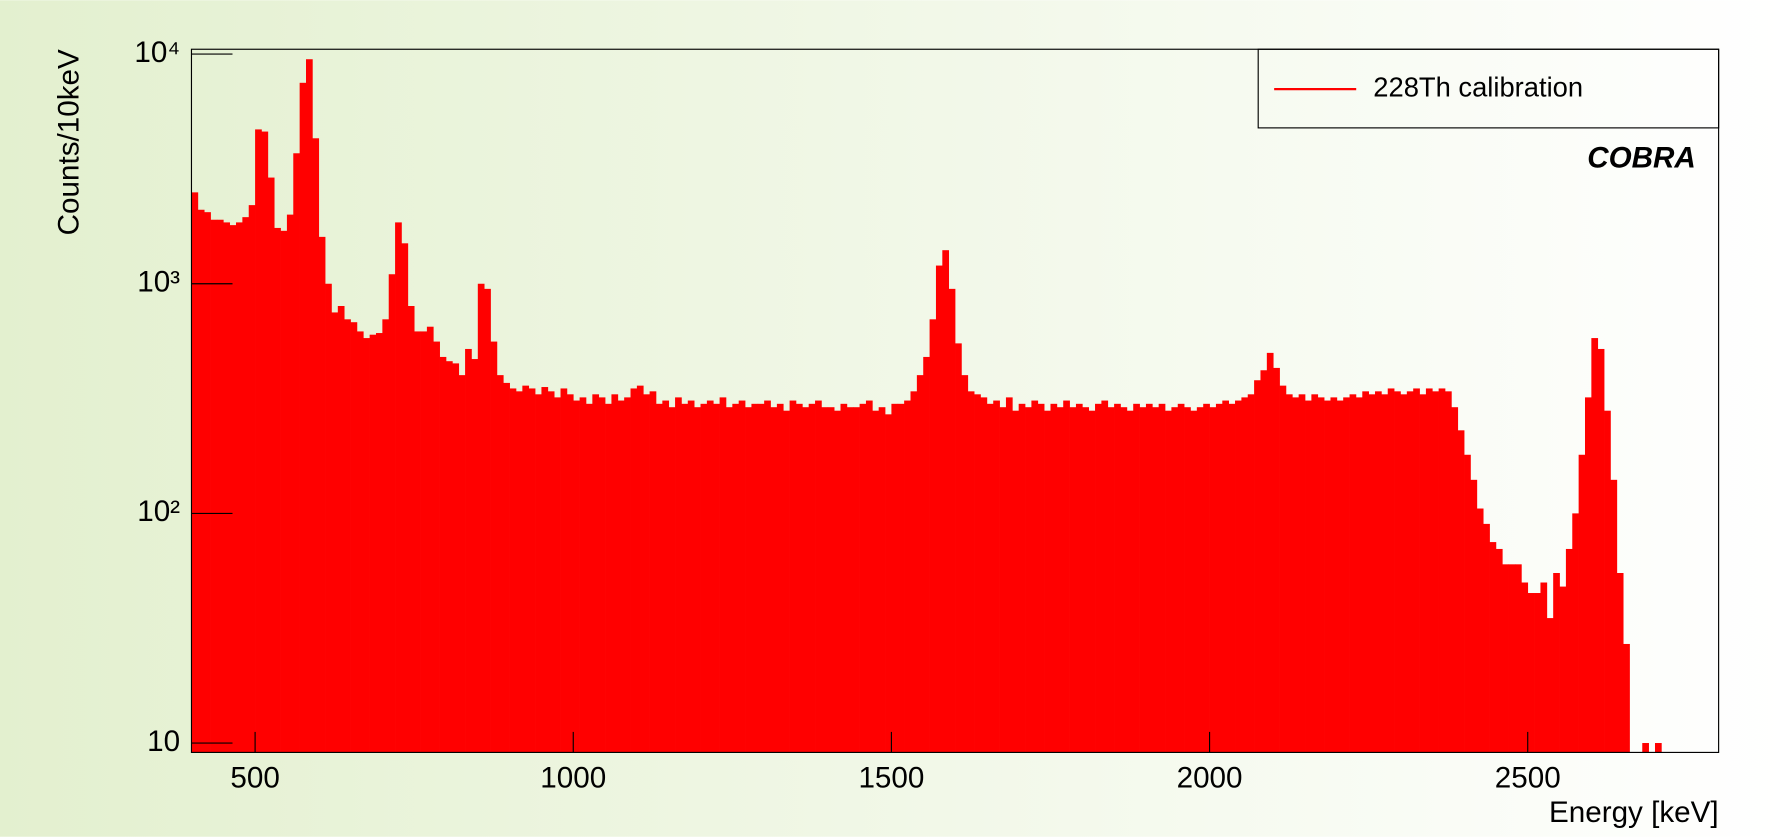 The image size is (1787, 837). Describe the element at coordinates (158, 511) in the screenshot. I see `y-tick-label: 10²` at that location.